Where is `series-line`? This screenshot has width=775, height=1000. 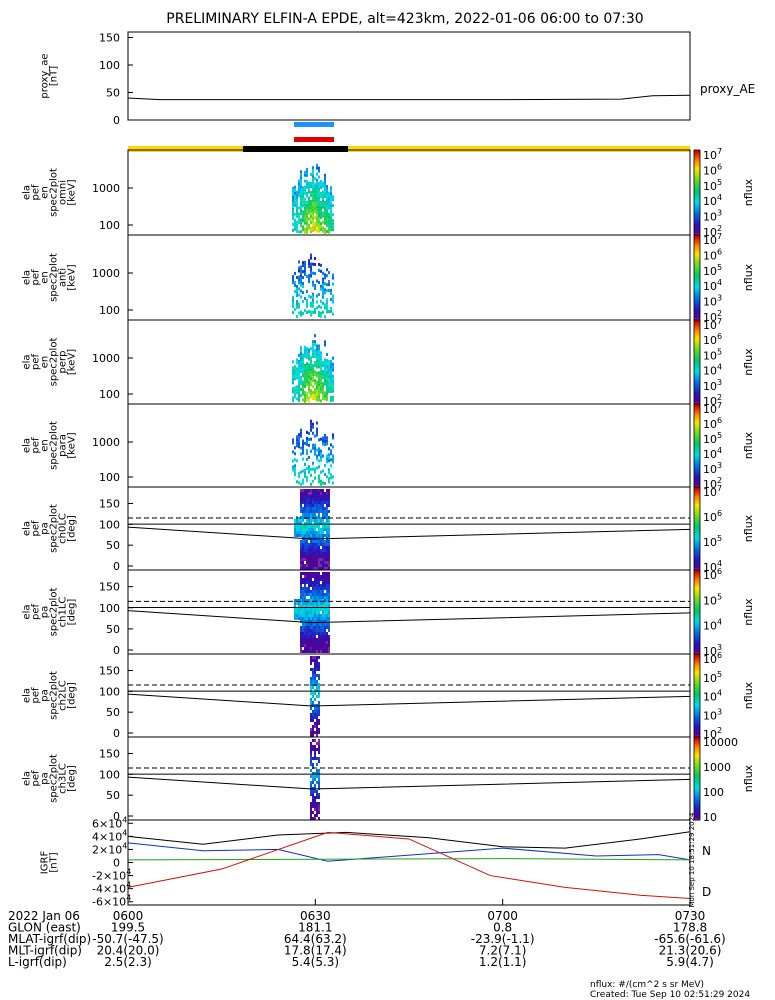 series-line is located at coordinates (409, 97).